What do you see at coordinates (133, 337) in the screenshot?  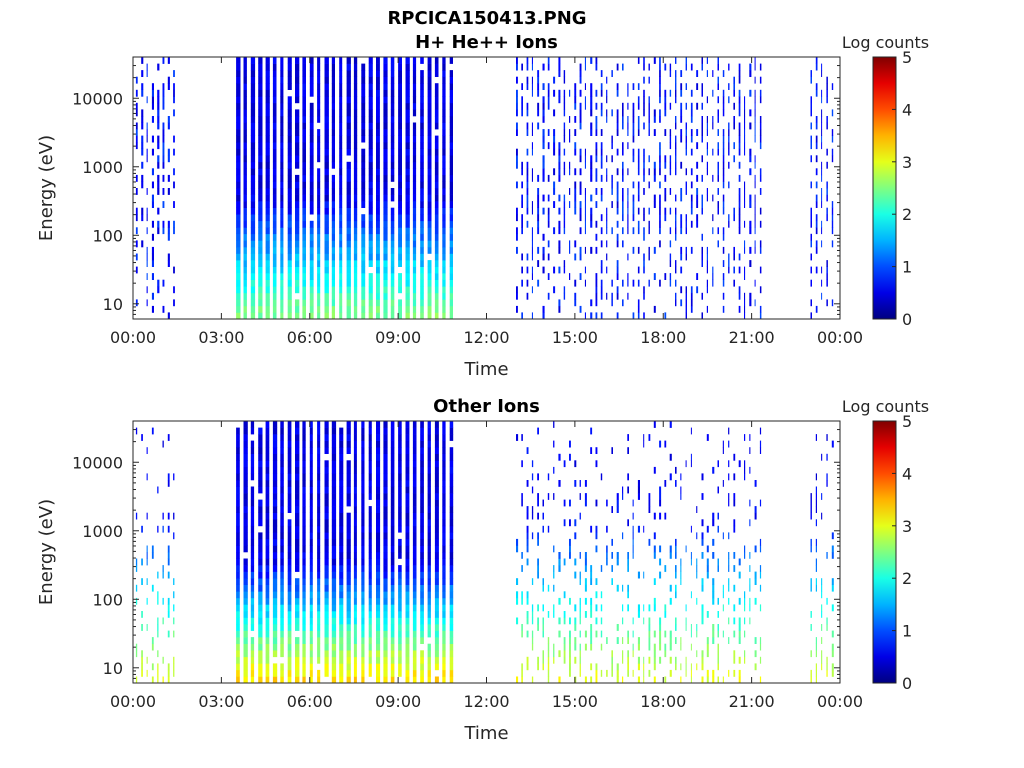 I see `x-tick-label: 00:00` at bounding box center [133, 337].